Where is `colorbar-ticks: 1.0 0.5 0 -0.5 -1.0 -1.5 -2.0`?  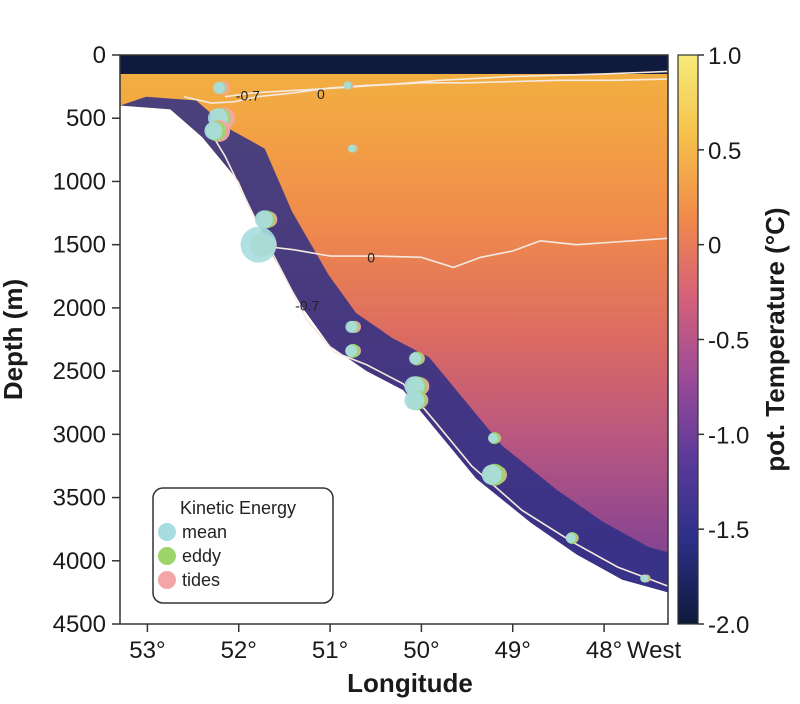
colorbar-ticks: 1.0 0.5 0 -0.5 -1.0 -1.5 -2.0 is located at coordinates (723, 341).